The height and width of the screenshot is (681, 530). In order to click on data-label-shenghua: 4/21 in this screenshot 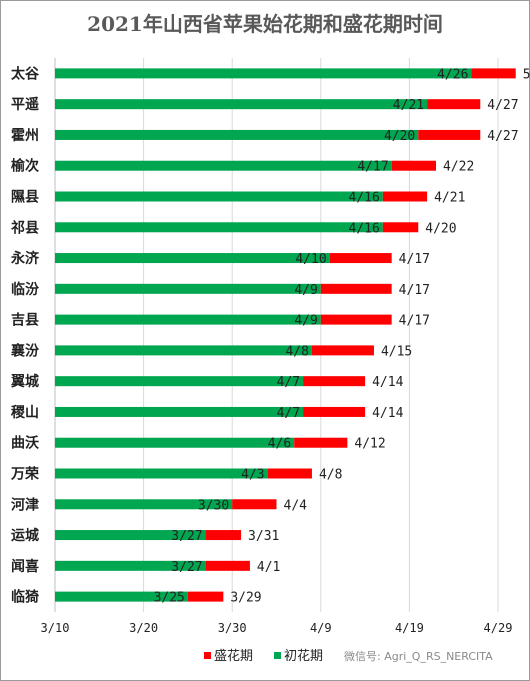, I will do `click(449, 198)`.